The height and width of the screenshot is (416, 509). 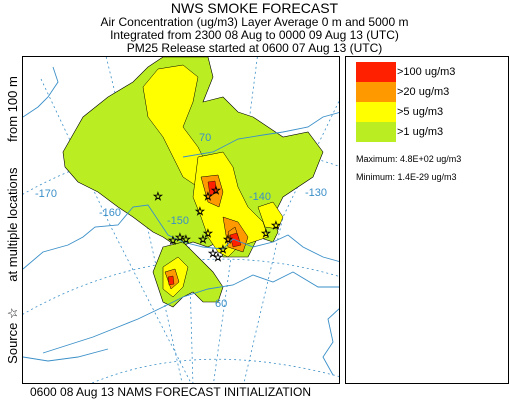 What do you see at coordinates (316, 193) in the screenshot?
I see `lon-label-130: -130` at bounding box center [316, 193].